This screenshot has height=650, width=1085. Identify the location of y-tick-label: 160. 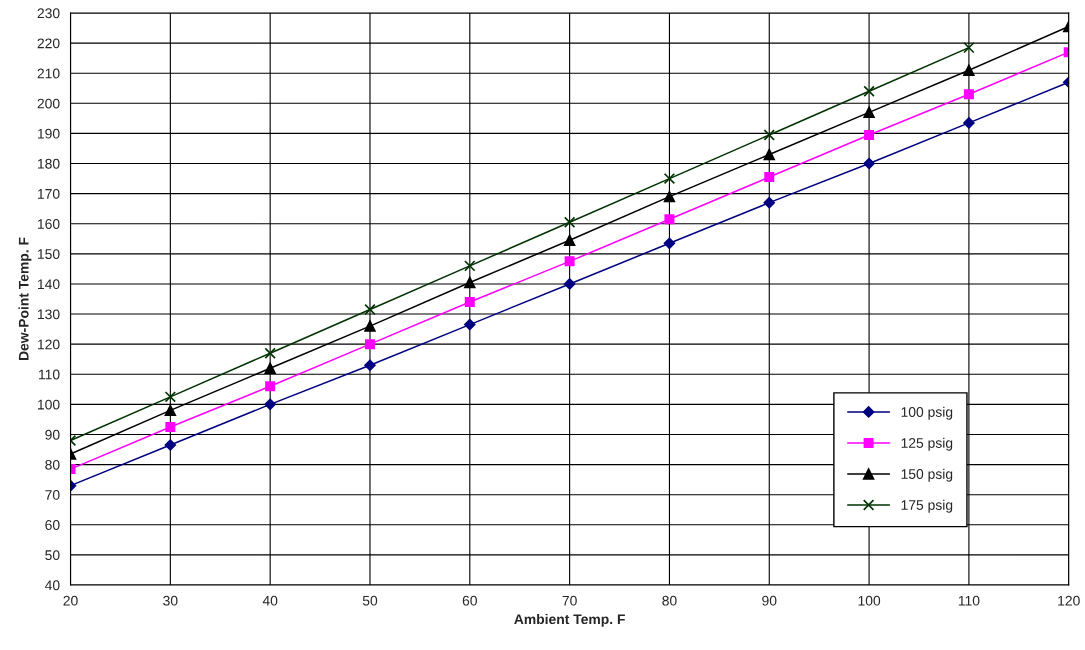
(49, 224).